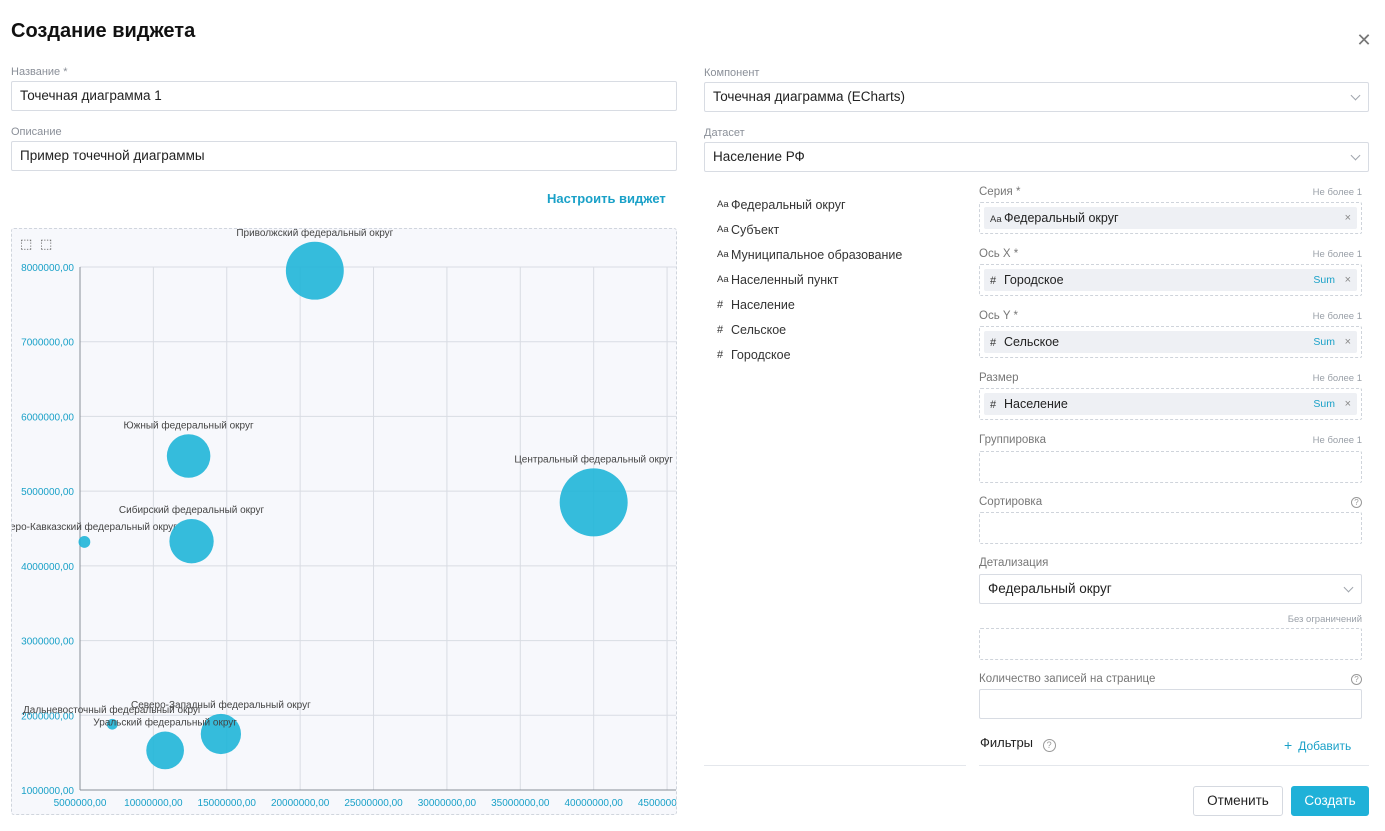  I want to click on series-chip: Aa Федеральный округ ×, so click(1170, 218).